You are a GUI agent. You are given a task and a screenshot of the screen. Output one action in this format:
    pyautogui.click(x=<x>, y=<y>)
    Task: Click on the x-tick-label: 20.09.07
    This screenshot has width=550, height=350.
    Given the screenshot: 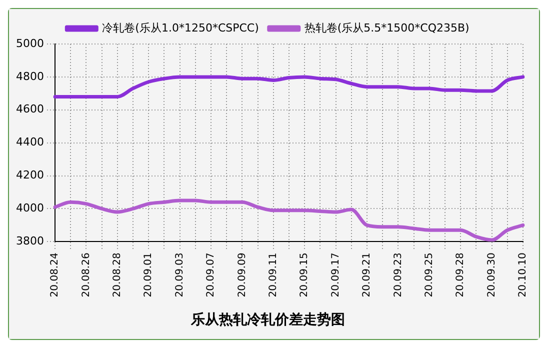 What is the action you would take?
    pyautogui.click(x=211, y=275)
    